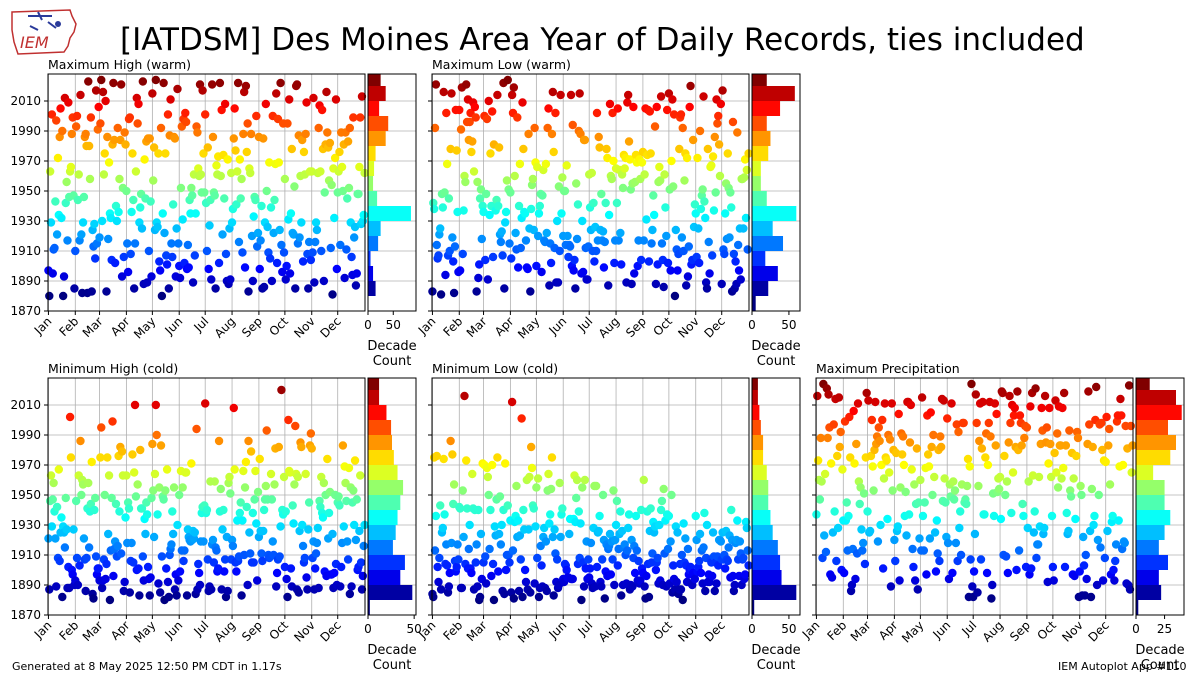  Describe the element at coordinates (688, 631) in the screenshot. I see `x-tick-label: Nov` at that location.